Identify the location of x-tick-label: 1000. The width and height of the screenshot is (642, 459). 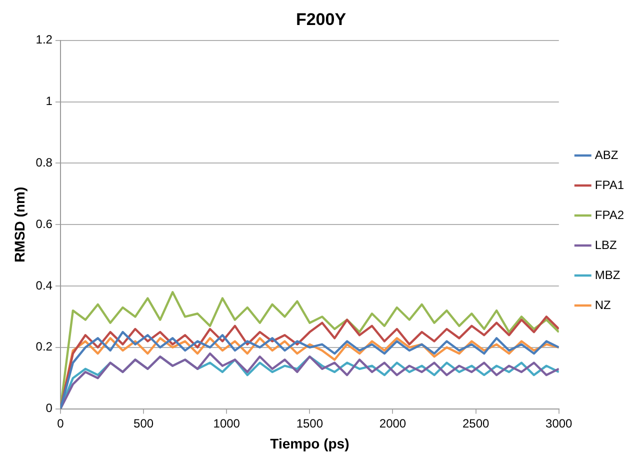
(226, 423).